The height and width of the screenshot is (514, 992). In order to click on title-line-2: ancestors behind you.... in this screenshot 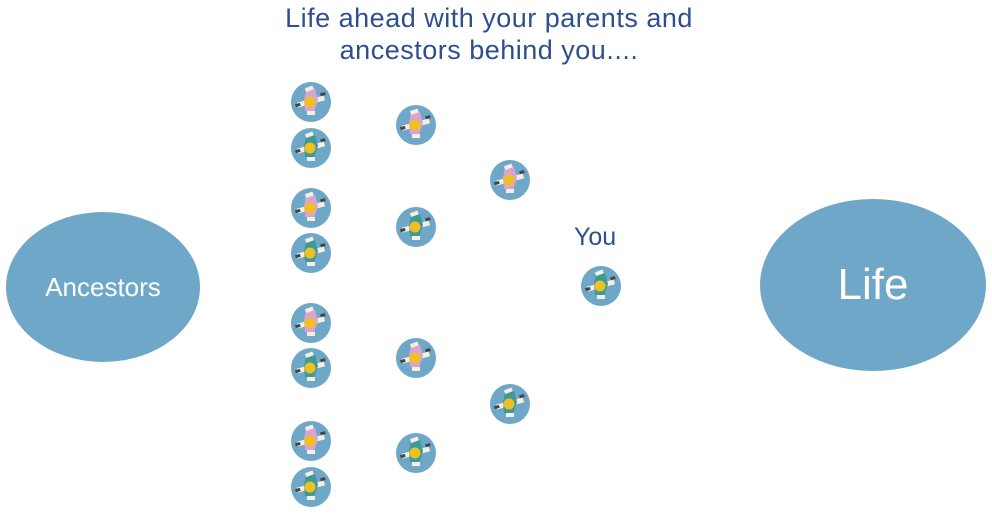, I will do `click(489, 50)`.